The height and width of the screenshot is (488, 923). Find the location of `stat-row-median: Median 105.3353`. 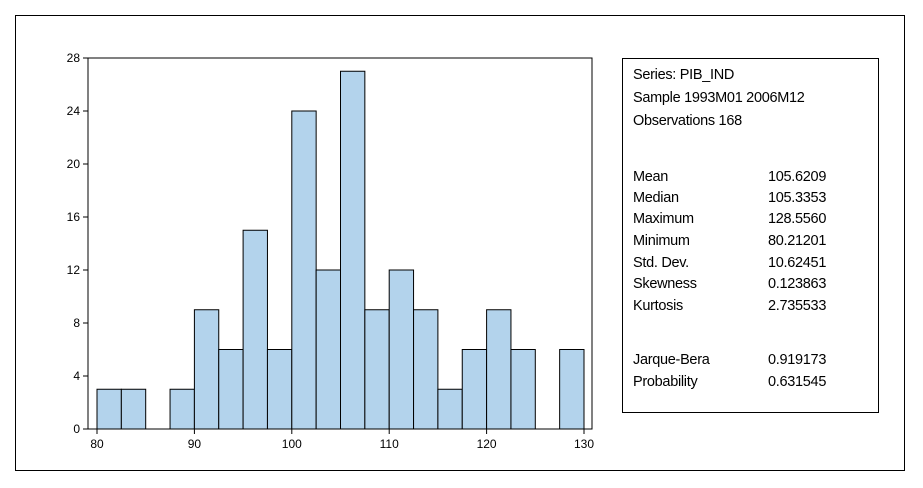

stat-row-median: Median 105.3353 is located at coordinates (749, 200).